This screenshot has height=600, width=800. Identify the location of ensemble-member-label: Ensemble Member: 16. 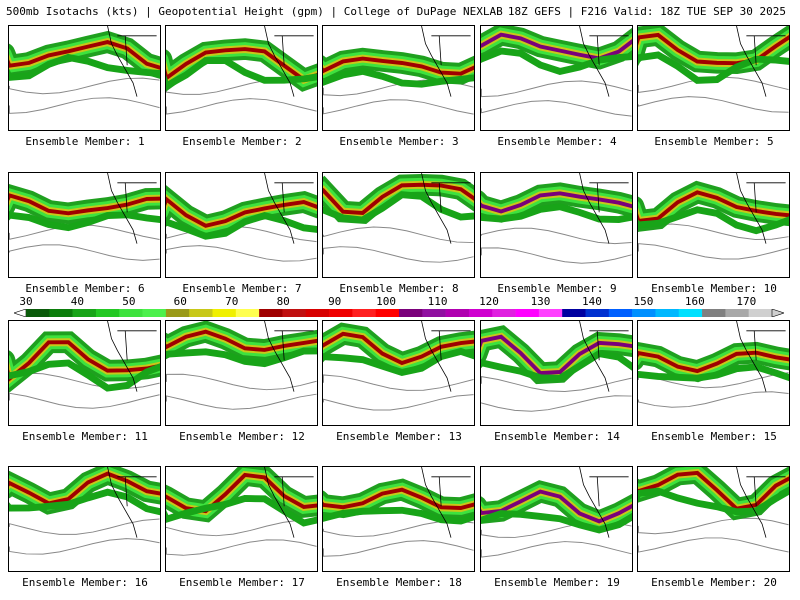
(85, 582).